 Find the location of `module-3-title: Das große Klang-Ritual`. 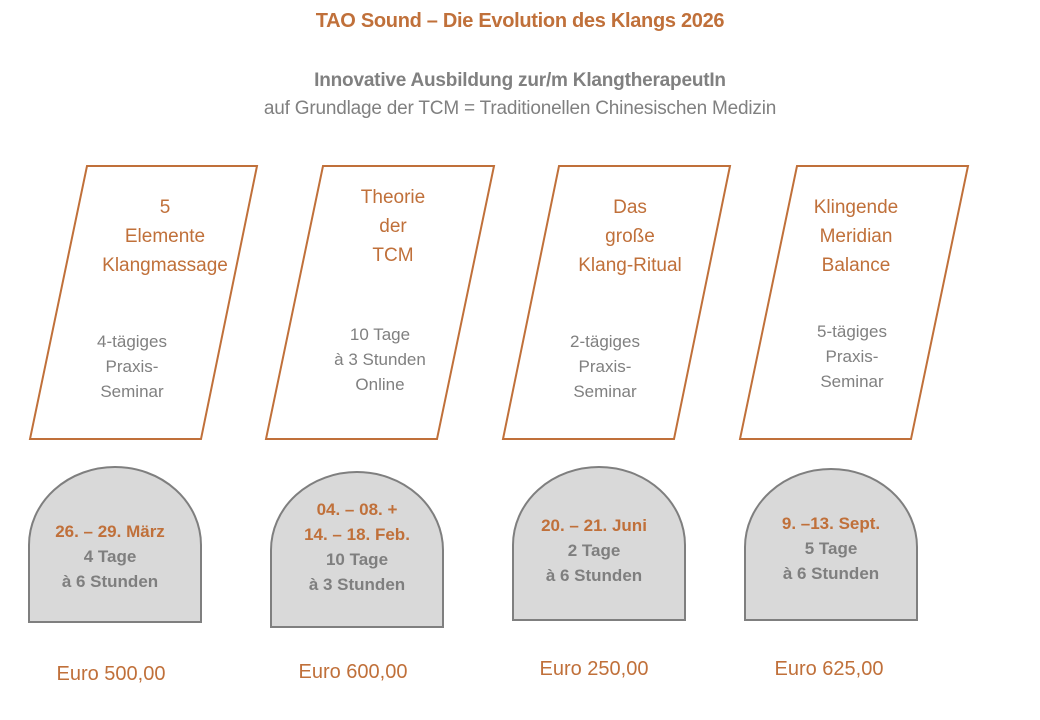

module-3-title: Das große Klang-Ritual is located at coordinates (630, 236).